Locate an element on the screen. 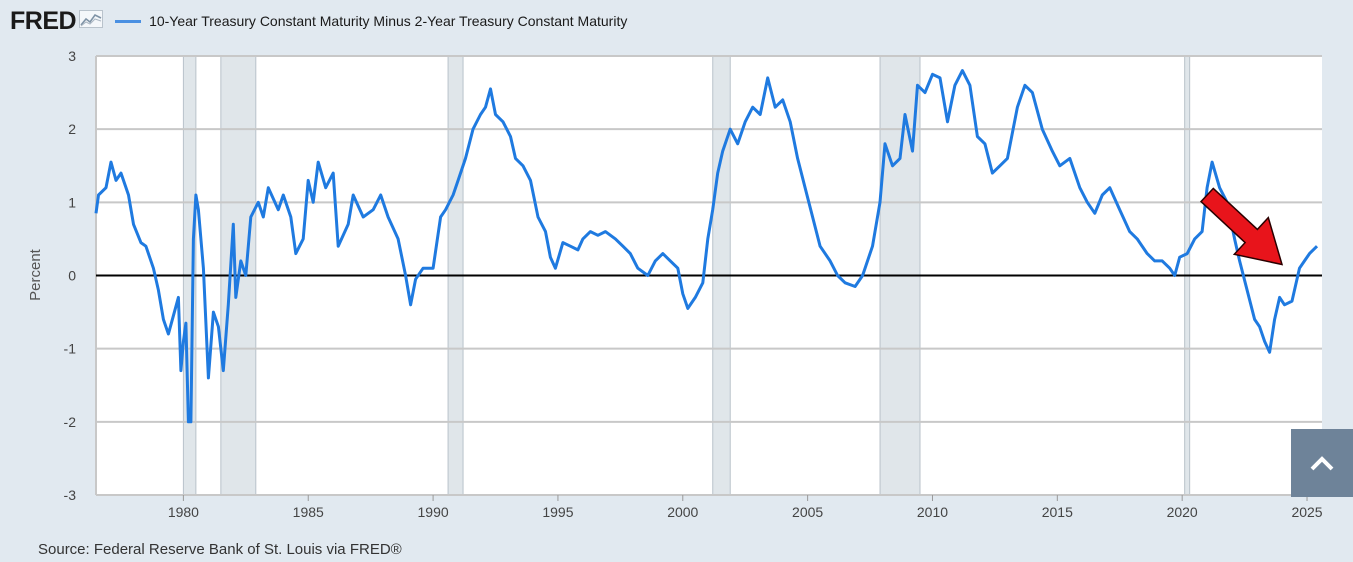  x-tick-label: 2010 is located at coordinates (932, 512).